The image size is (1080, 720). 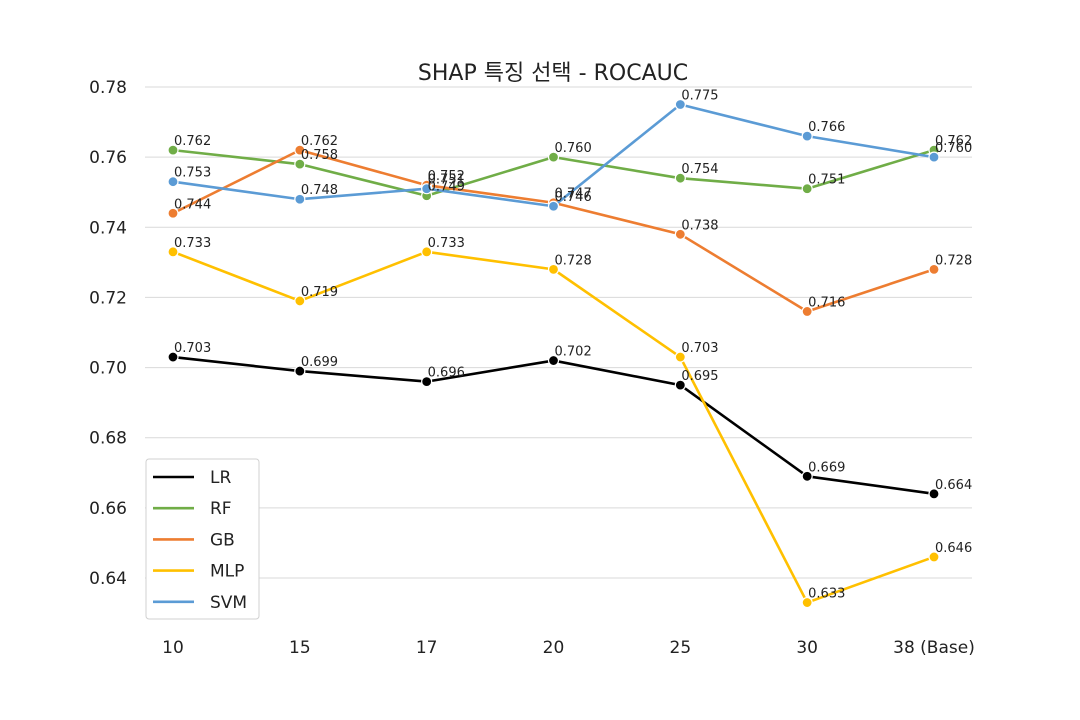 I want to click on data-label: 0.633, so click(x=826, y=594).